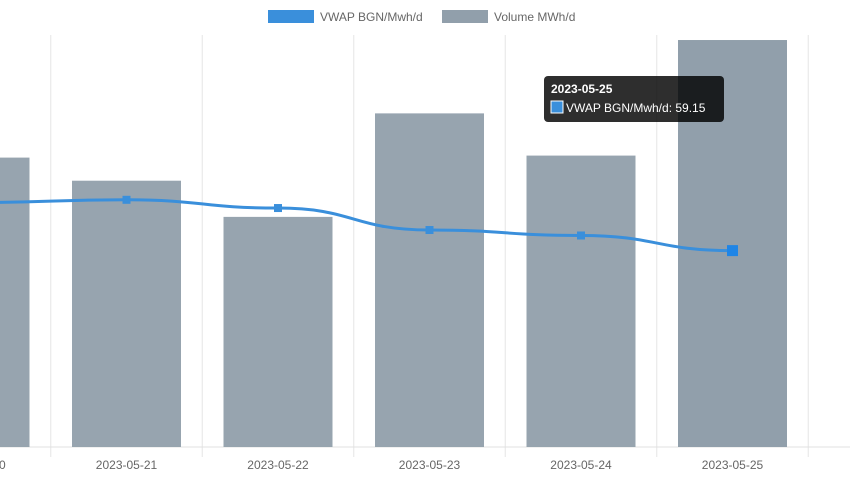 The image size is (850, 480). I want to click on vwap-line, so click(369, 226).